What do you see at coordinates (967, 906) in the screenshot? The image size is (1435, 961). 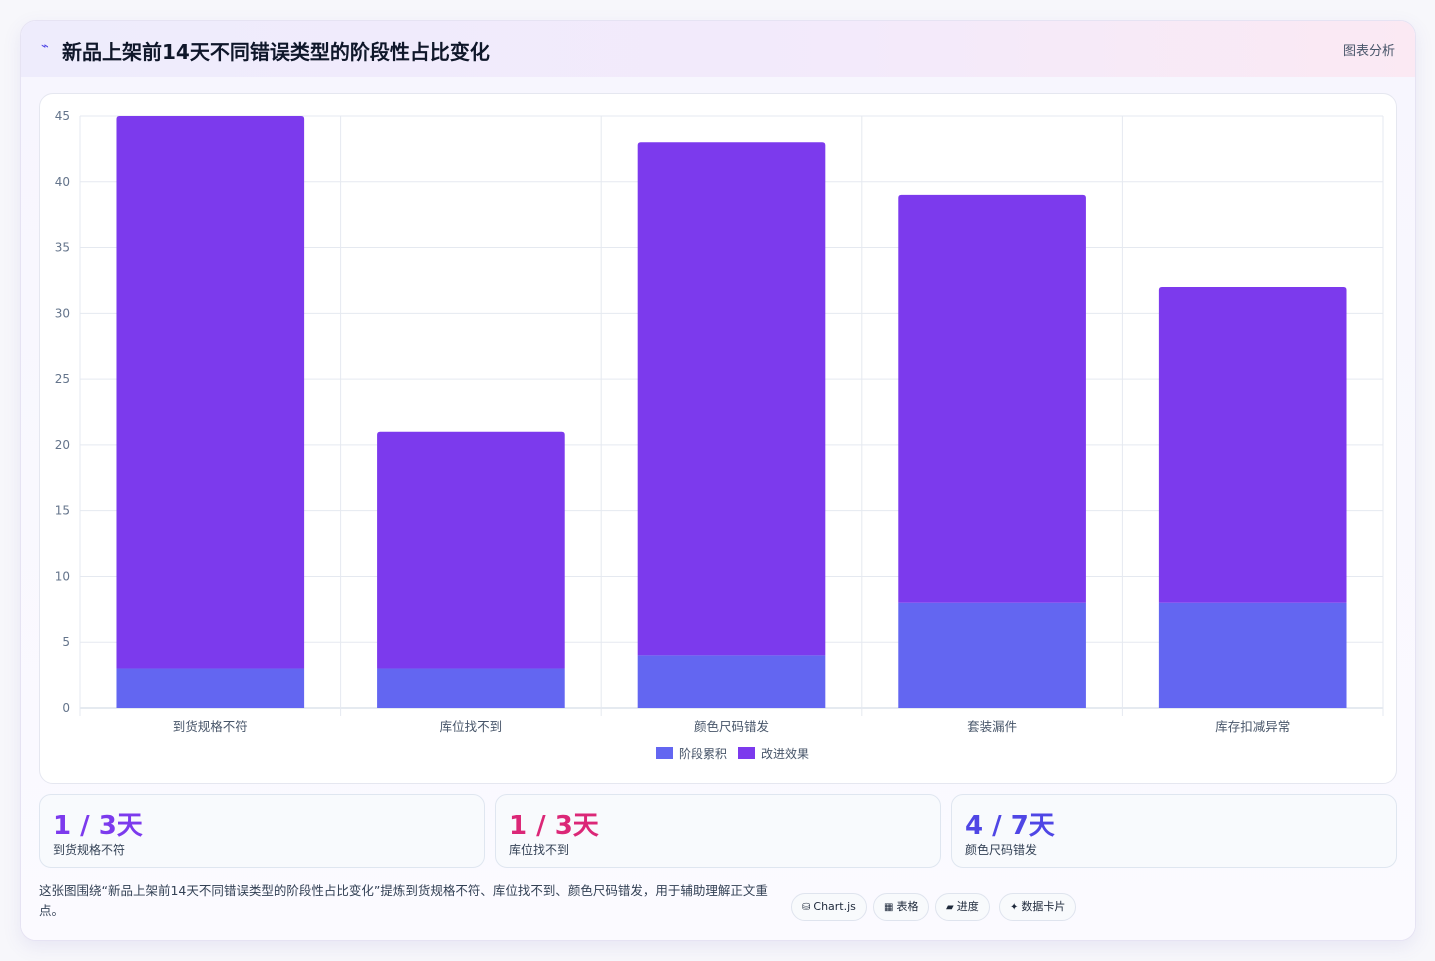 I see `chip-label: 进度` at bounding box center [967, 906].